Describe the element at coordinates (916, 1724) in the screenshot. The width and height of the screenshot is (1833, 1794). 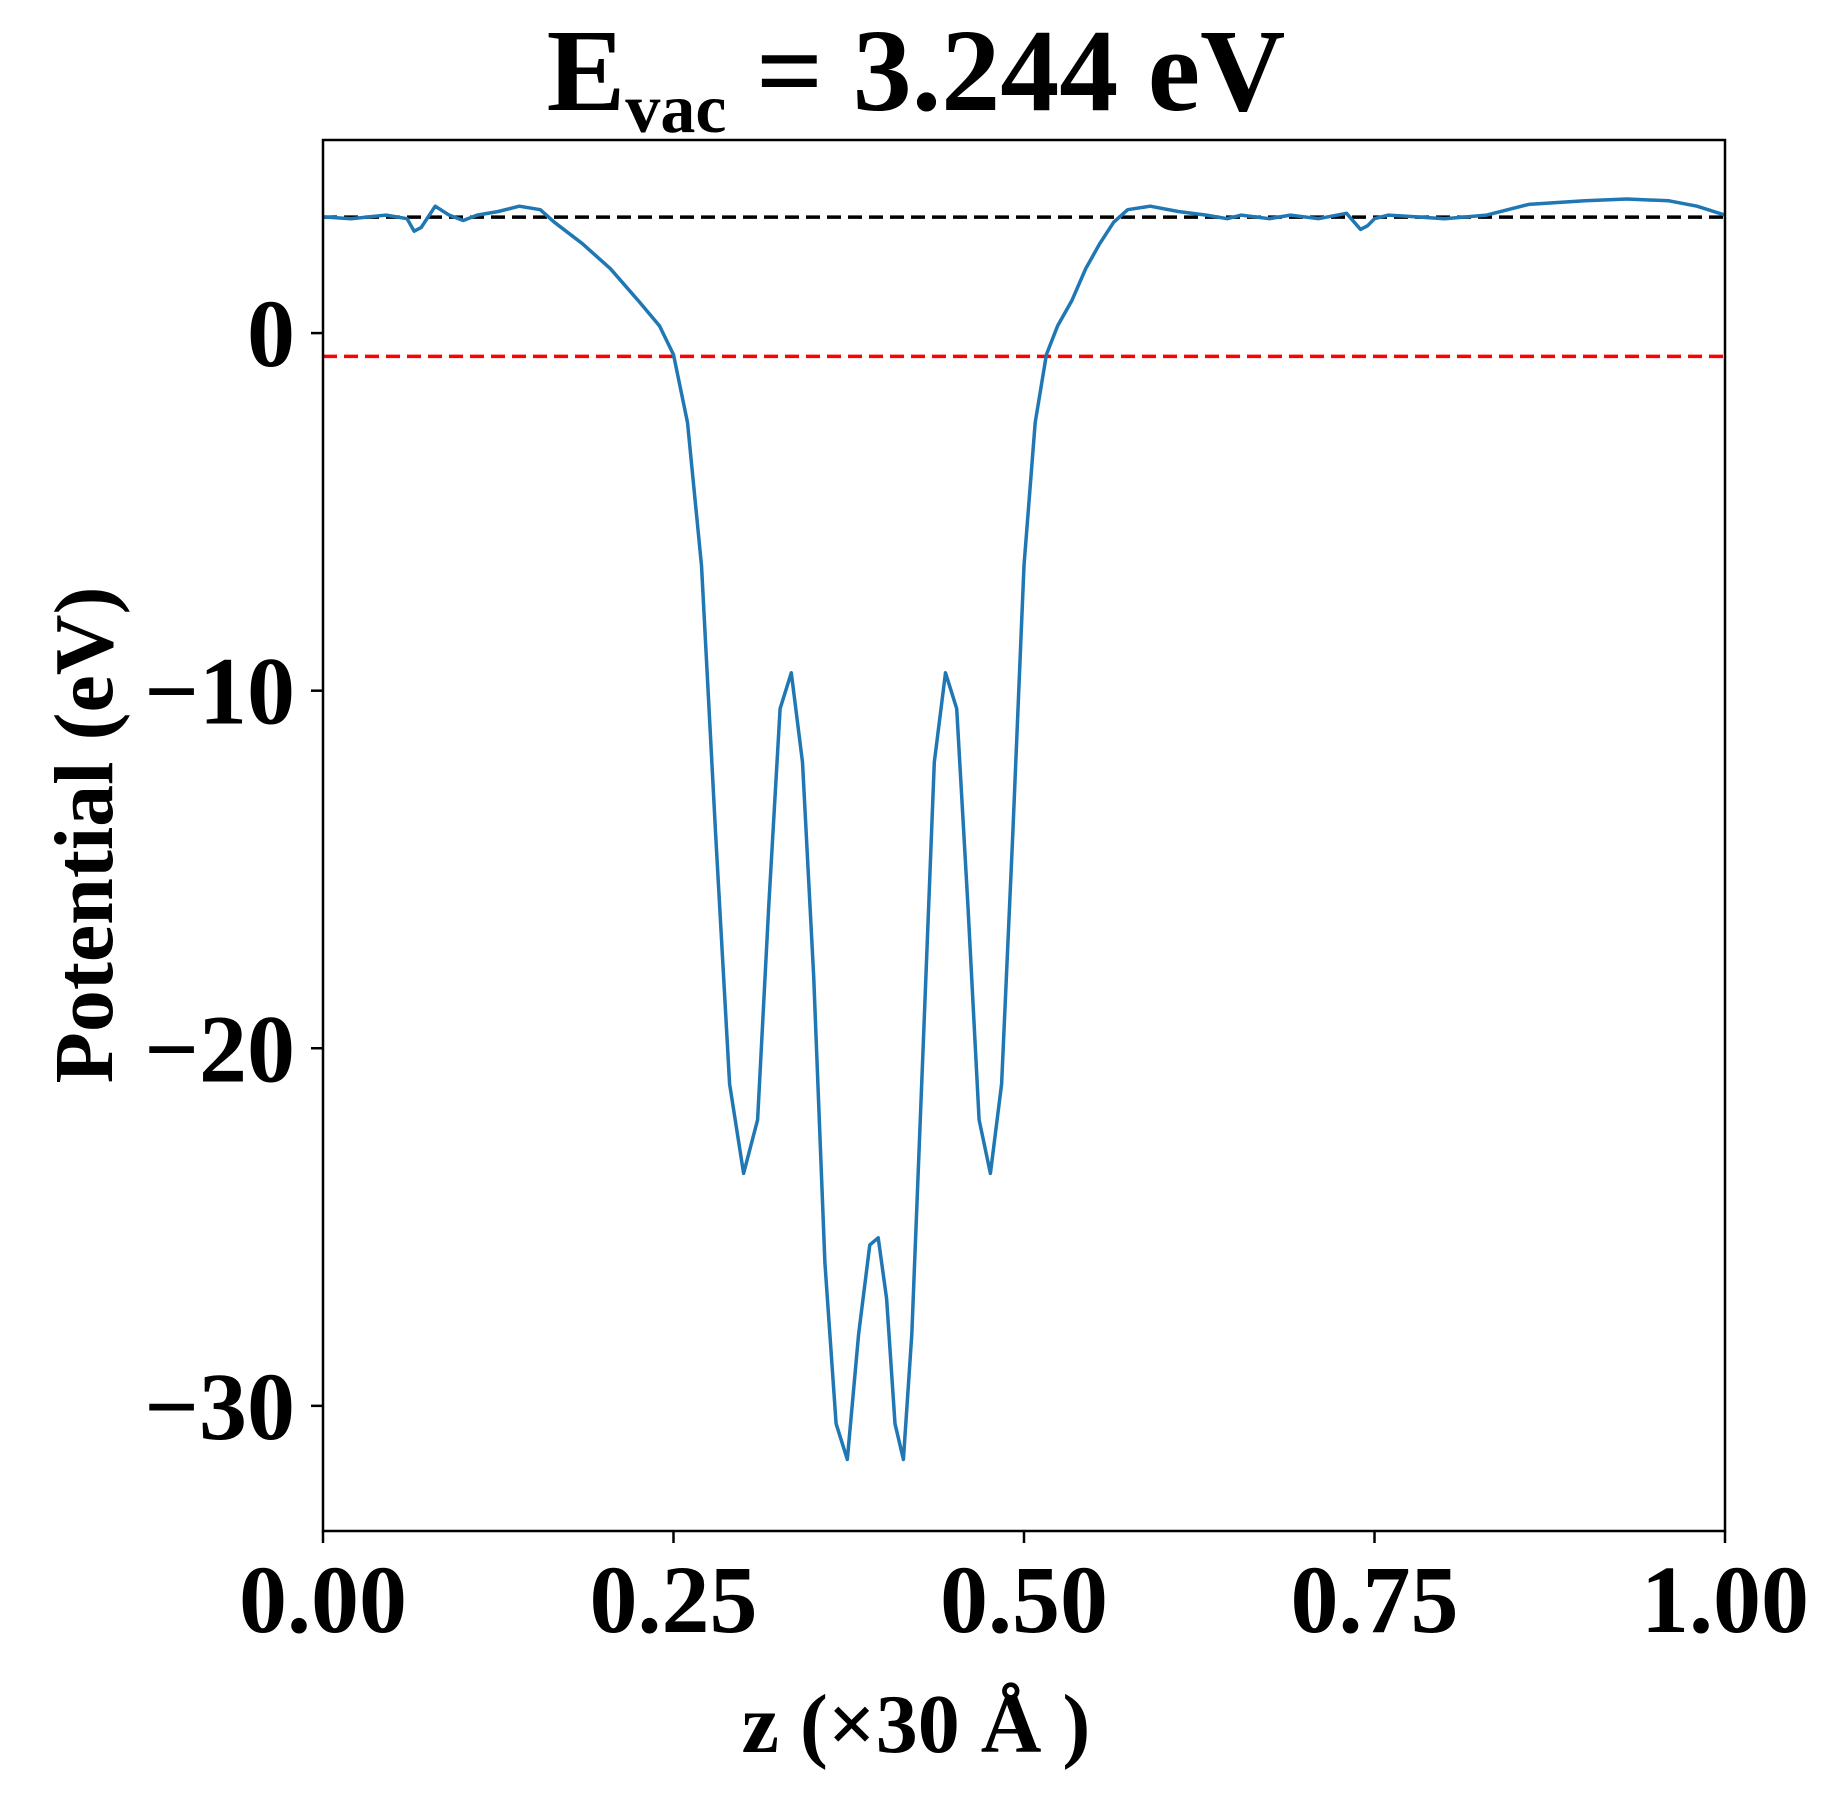
I see `x-axis-label: z (×30 Å )` at that location.